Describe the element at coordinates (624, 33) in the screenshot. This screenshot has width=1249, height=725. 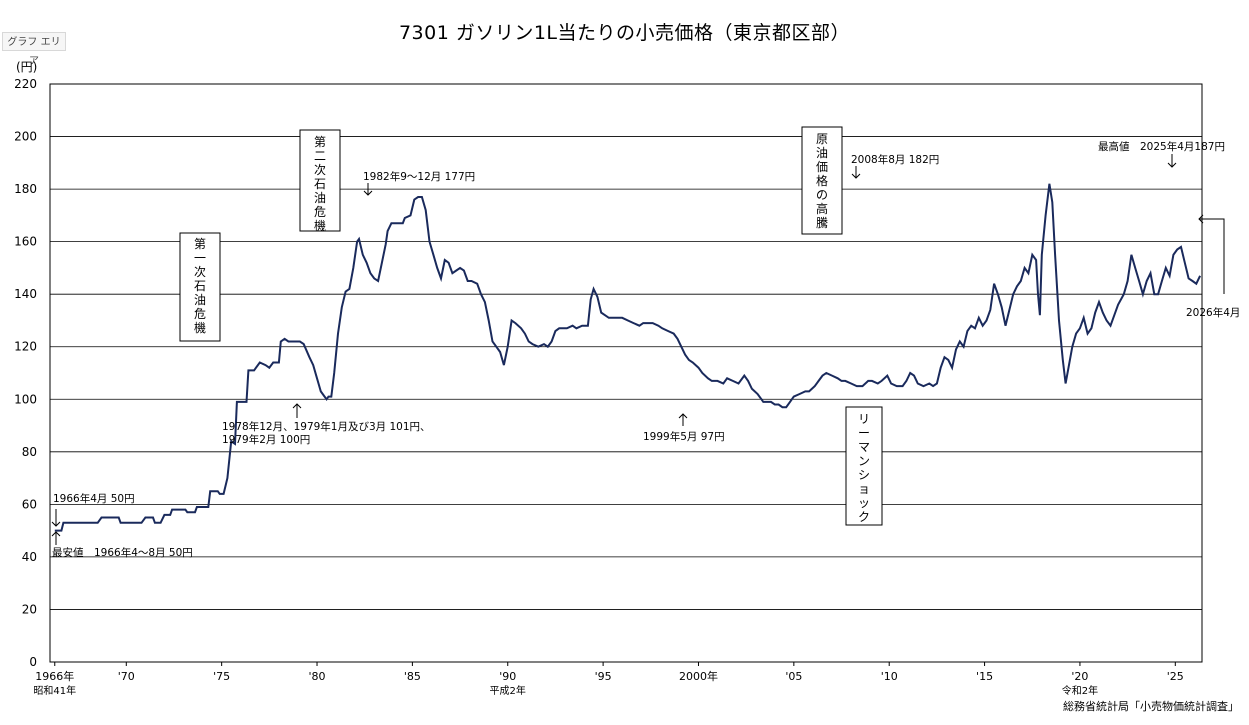
I see `chart-title: 7301 ガソリン1L当たりの小売価格（東京都区部）` at that location.